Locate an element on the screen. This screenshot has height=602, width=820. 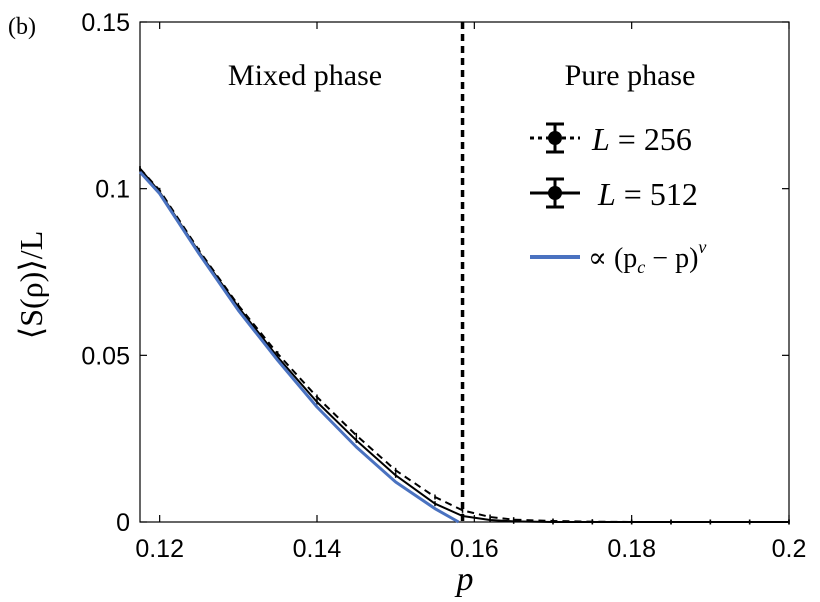
legend-l512-var: L is located at coordinates (606, 194).